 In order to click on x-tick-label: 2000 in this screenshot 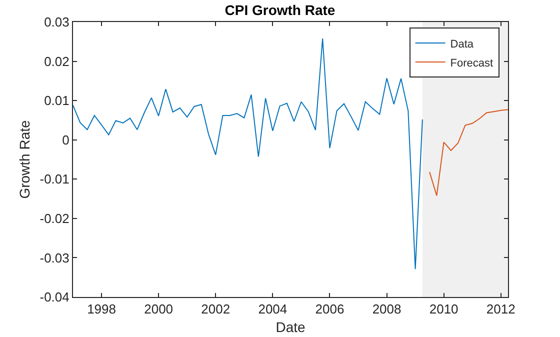, I will do `click(159, 309)`.